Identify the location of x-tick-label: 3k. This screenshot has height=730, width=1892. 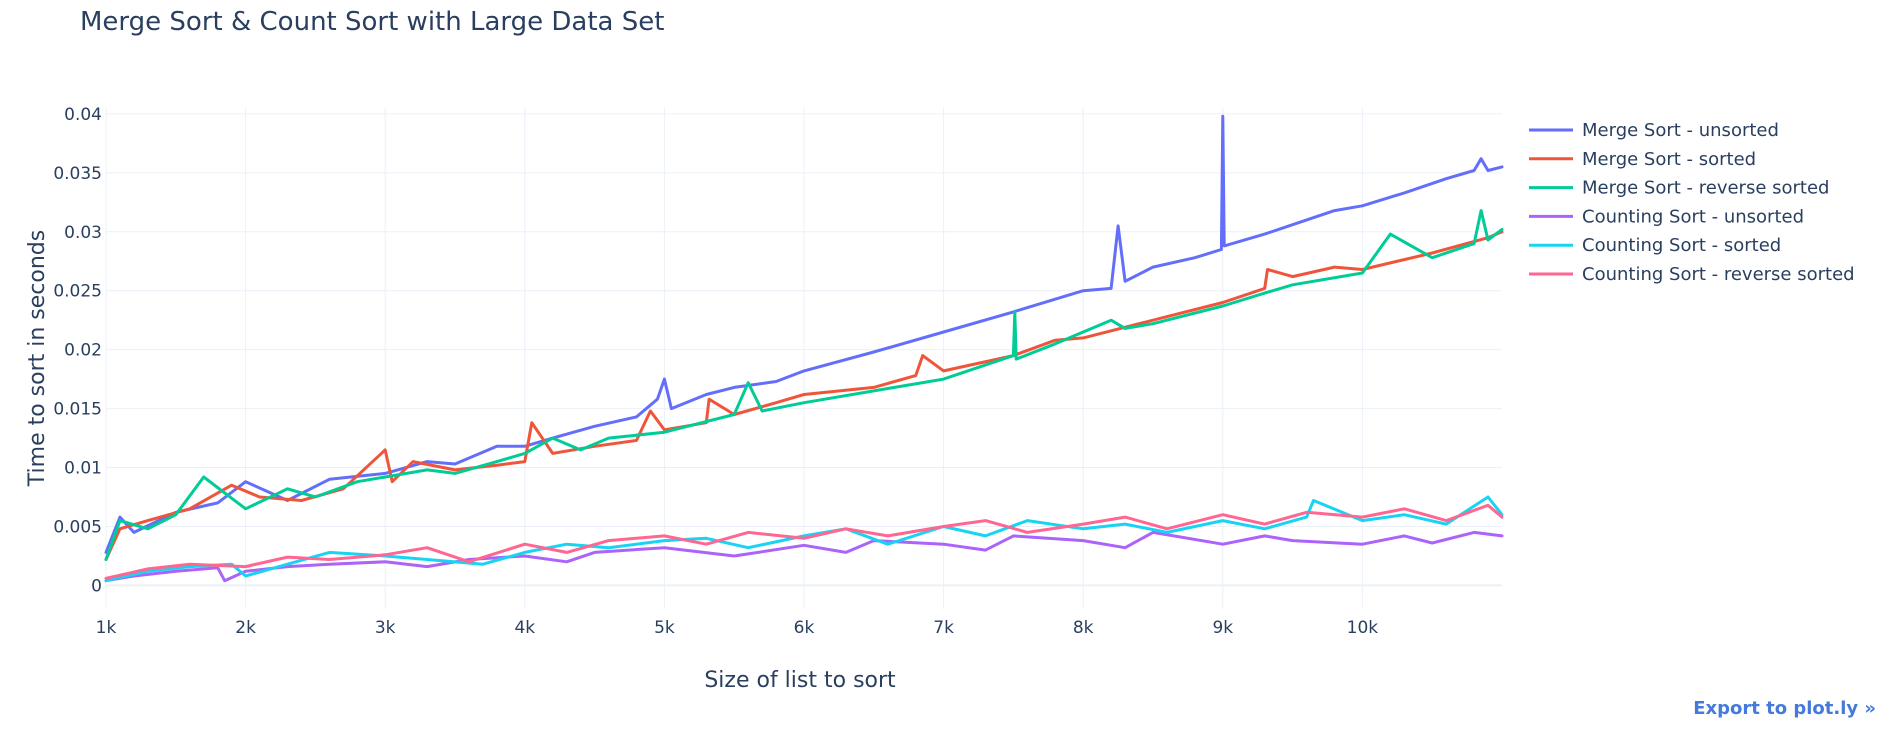
(385, 628).